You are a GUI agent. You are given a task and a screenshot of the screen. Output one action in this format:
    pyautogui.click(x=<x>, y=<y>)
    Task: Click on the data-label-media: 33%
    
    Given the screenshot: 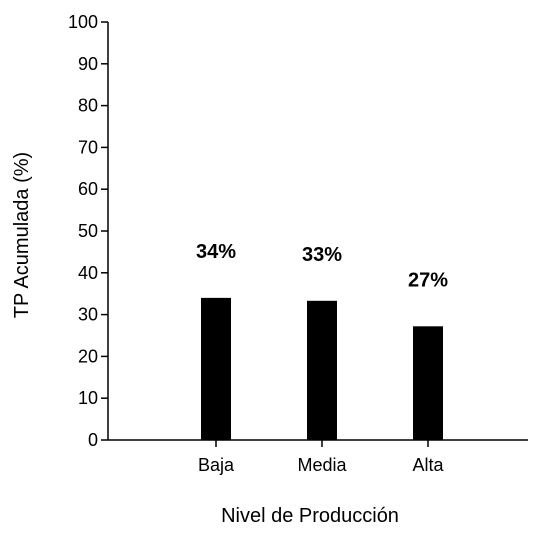 What is the action you would take?
    pyautogui.click(x=322, y=255)
    